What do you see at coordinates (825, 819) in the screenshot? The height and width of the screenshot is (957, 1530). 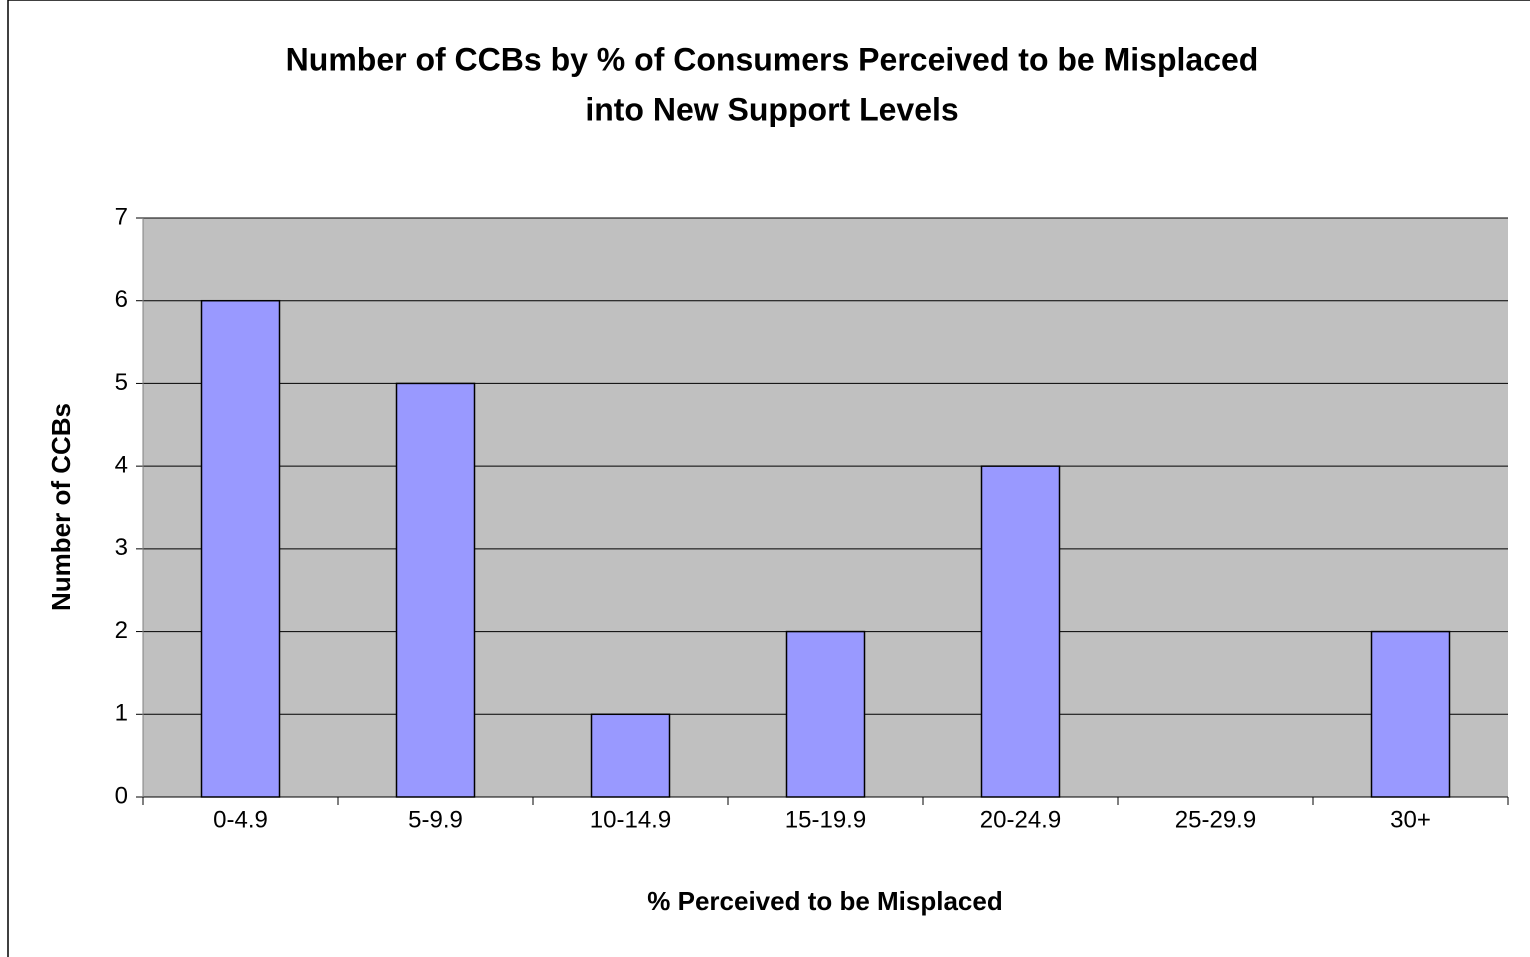 I see `x-tick-label: 15-19.9` at bounding box center [825, 819].